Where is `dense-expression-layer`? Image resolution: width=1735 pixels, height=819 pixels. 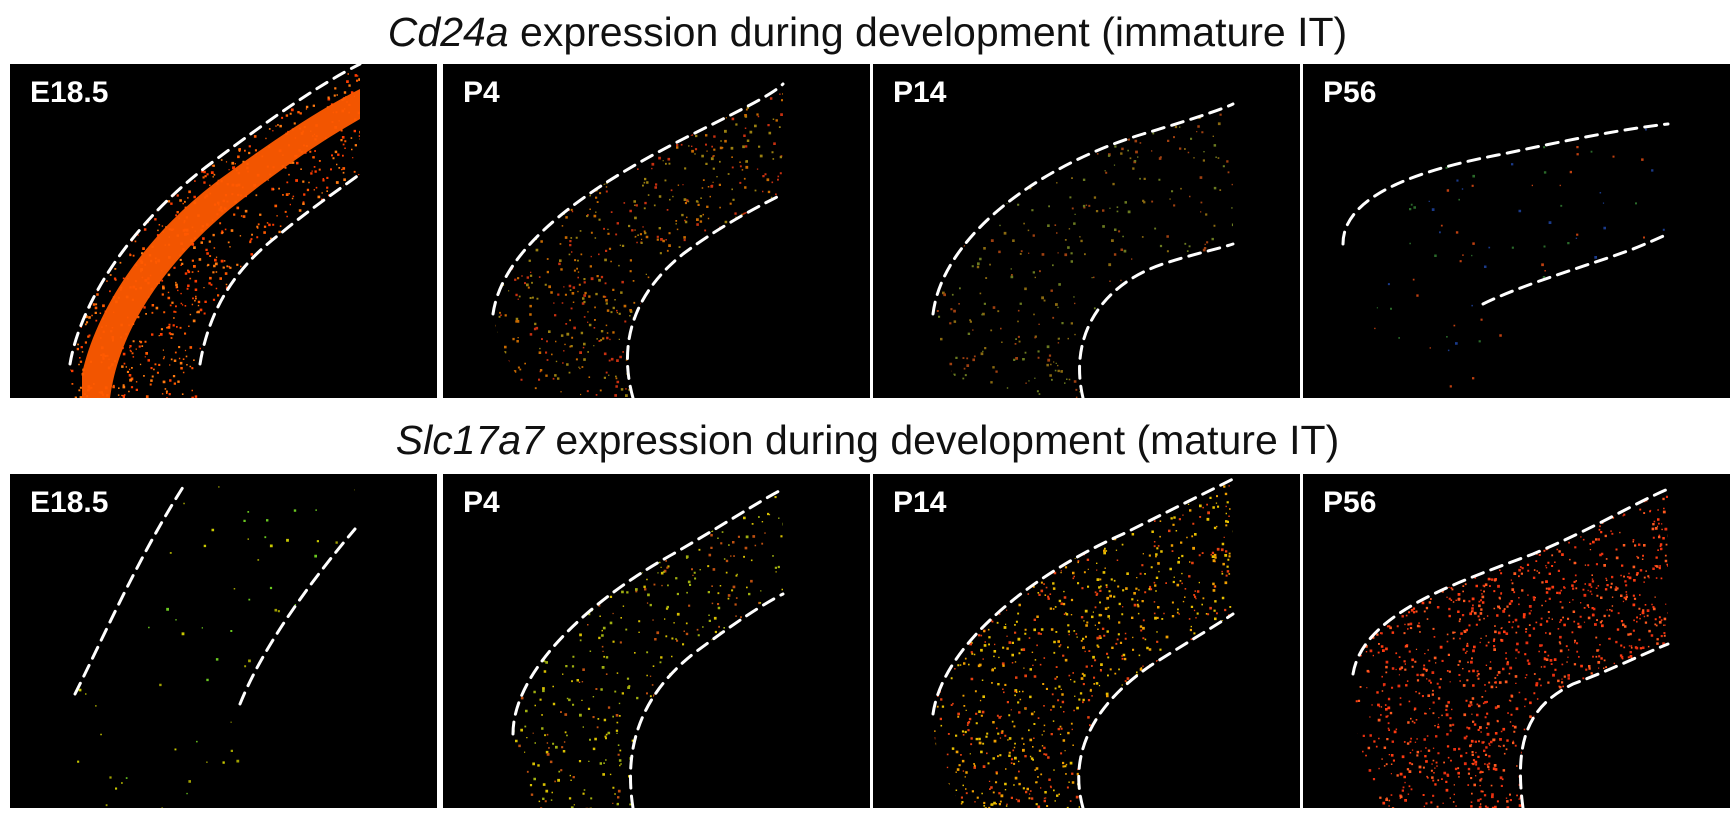 dense-expression-layer is located at coordinates (221, 243).